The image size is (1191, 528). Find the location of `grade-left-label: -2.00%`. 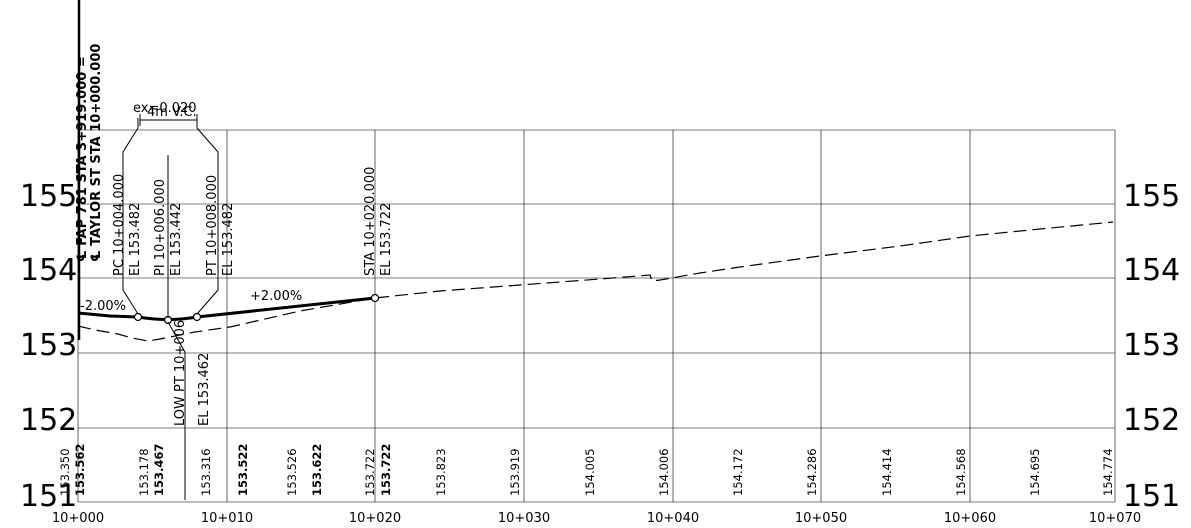

grade-left-label: -2.00% is located at coordinates (103, 306).